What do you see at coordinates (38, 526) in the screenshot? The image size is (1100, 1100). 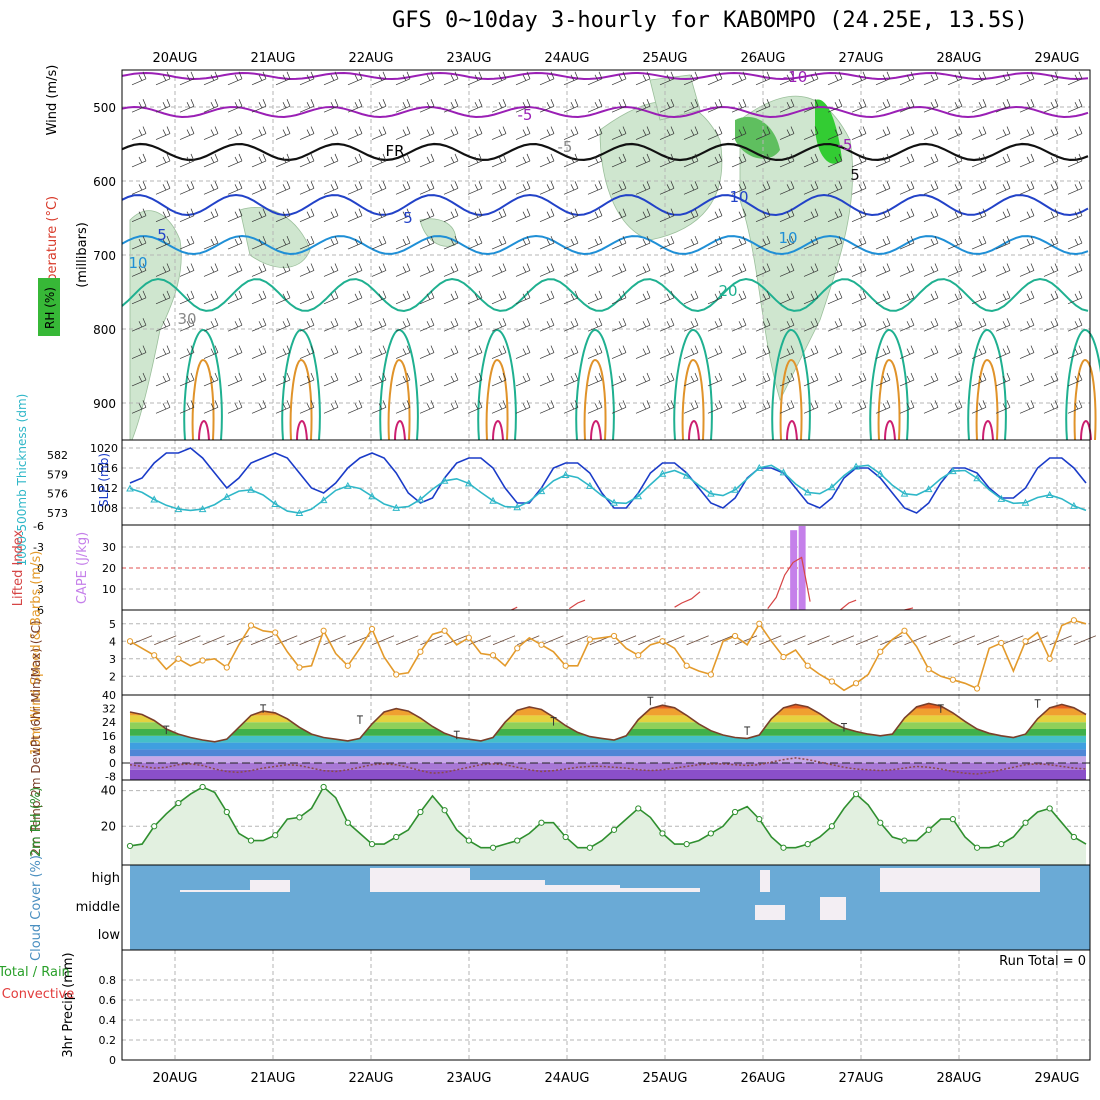 I see `y-tick-label: -6` at bounding box center [38, 526].